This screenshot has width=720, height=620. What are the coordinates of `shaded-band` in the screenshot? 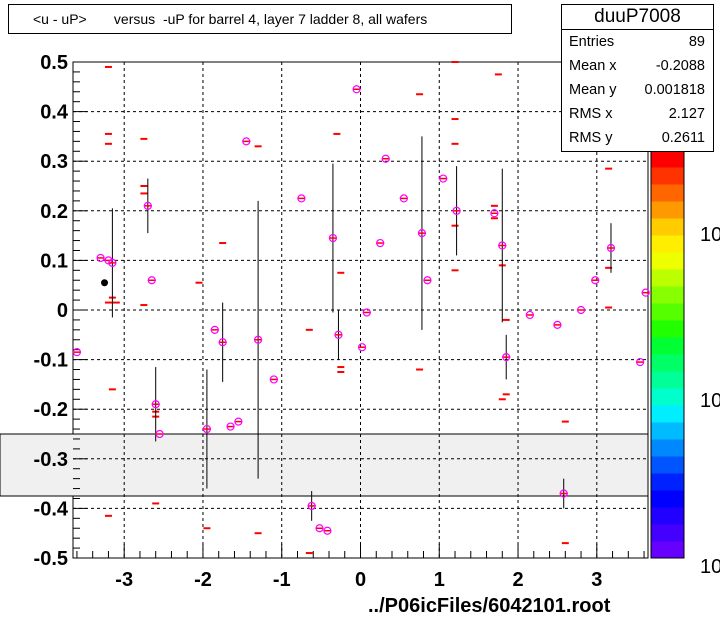 It's located at (324, 465).